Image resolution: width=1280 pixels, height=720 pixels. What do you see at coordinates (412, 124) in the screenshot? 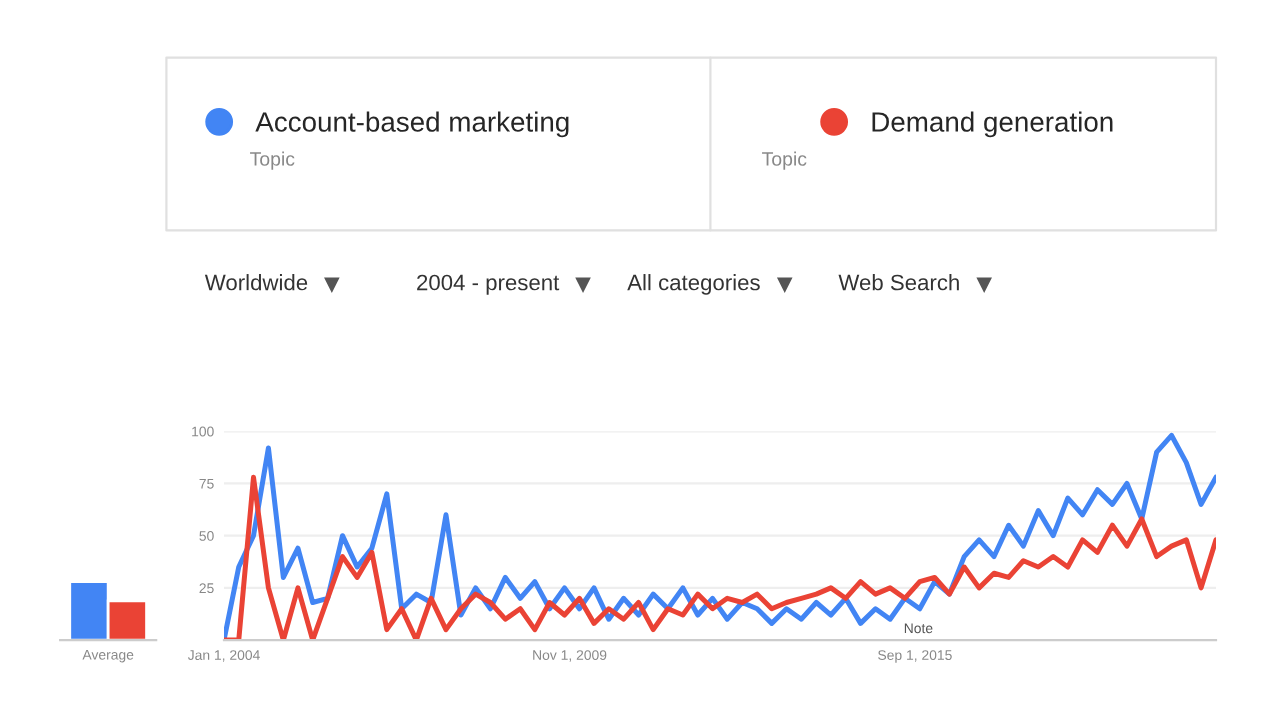
I see `legend-label: Account-based marketing` at bounding box center [412, 124].